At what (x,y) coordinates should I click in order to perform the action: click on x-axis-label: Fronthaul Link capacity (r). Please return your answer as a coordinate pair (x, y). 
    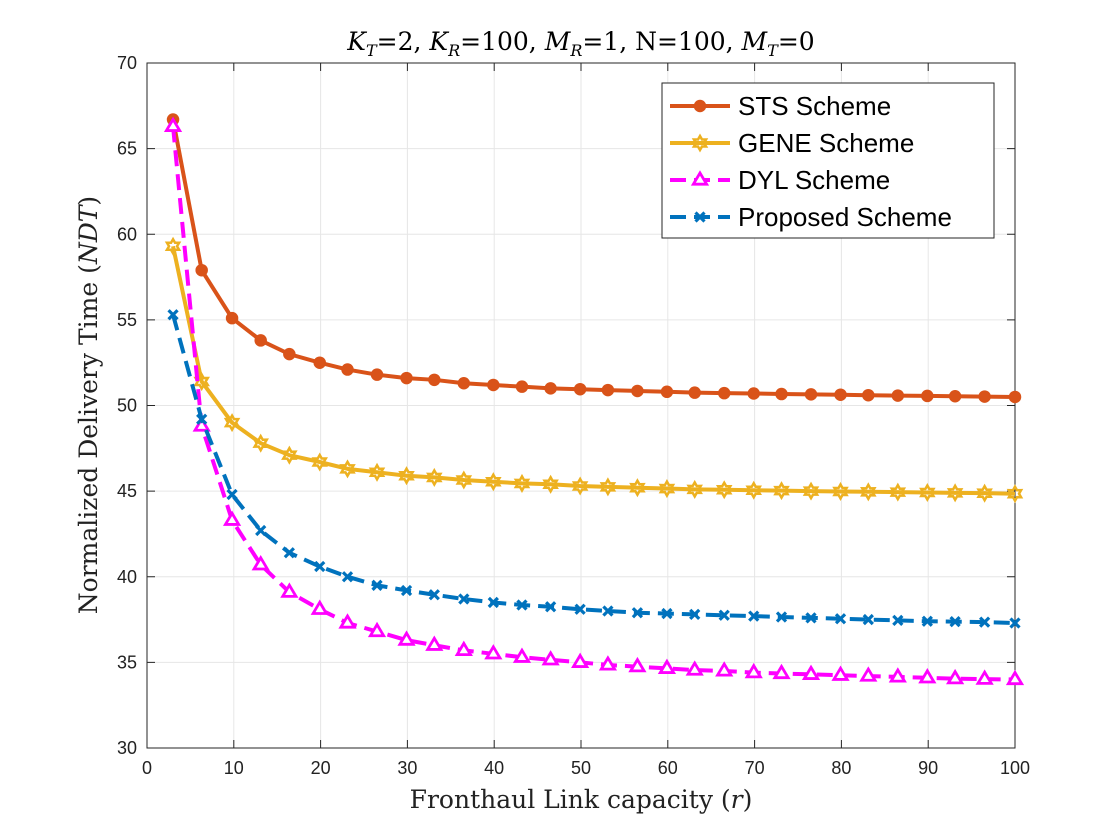
    Looking at the image, I should click on (581, 799).